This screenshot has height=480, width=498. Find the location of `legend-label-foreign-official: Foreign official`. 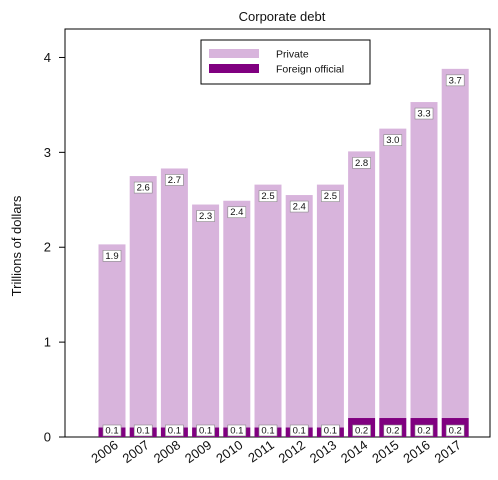

legend-label-foreign-official: Foreign official is located at coordinates (310, 70).